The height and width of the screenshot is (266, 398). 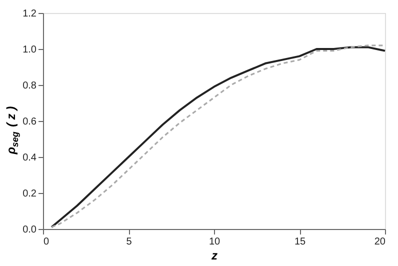 What do you see at coordinates (129, 242) in the screenshot?
I see `x-tick-label: 5` at bounding box center [129, 242].